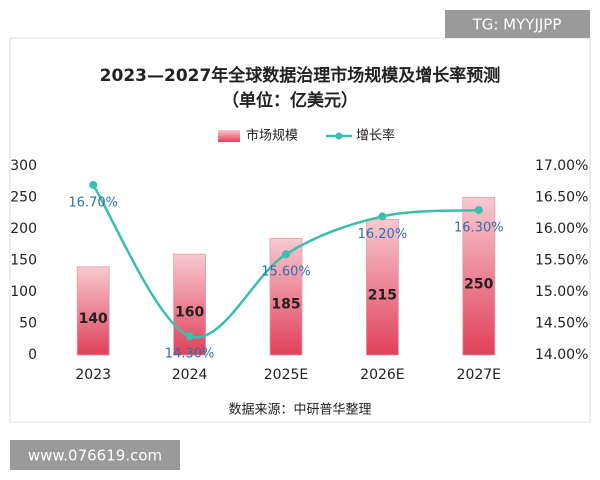  Describe the element at coordinates (285, 305) in the screenshot. I see `bar-value-label: 185` at that location.